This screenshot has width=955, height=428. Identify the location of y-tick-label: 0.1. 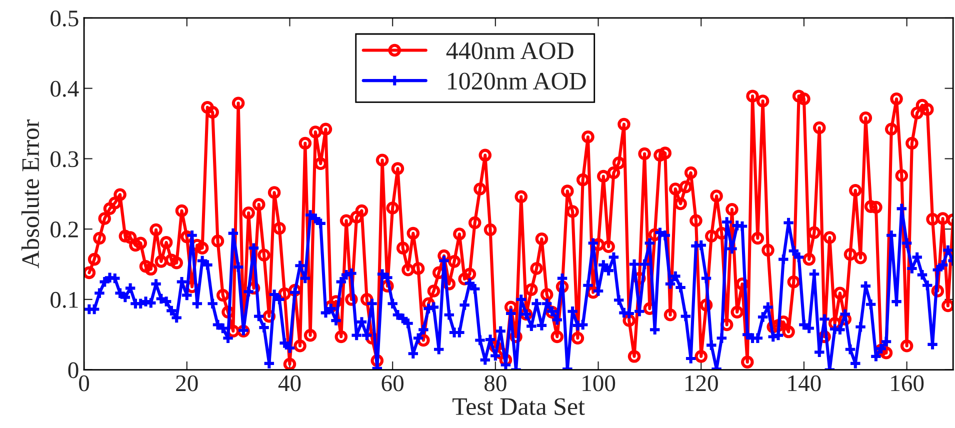
(64, 300).